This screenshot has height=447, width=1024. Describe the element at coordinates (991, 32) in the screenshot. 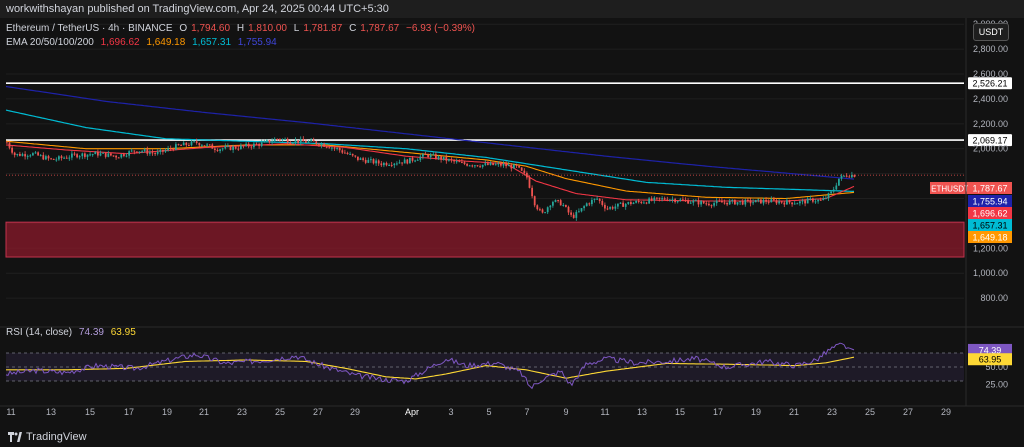

I see `quote-currency-button: USDT` at that location.